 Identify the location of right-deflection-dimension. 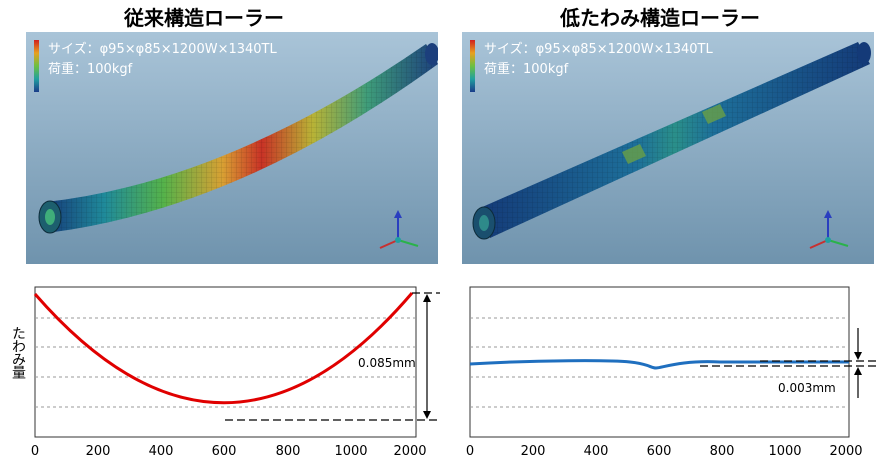
(858, 363).